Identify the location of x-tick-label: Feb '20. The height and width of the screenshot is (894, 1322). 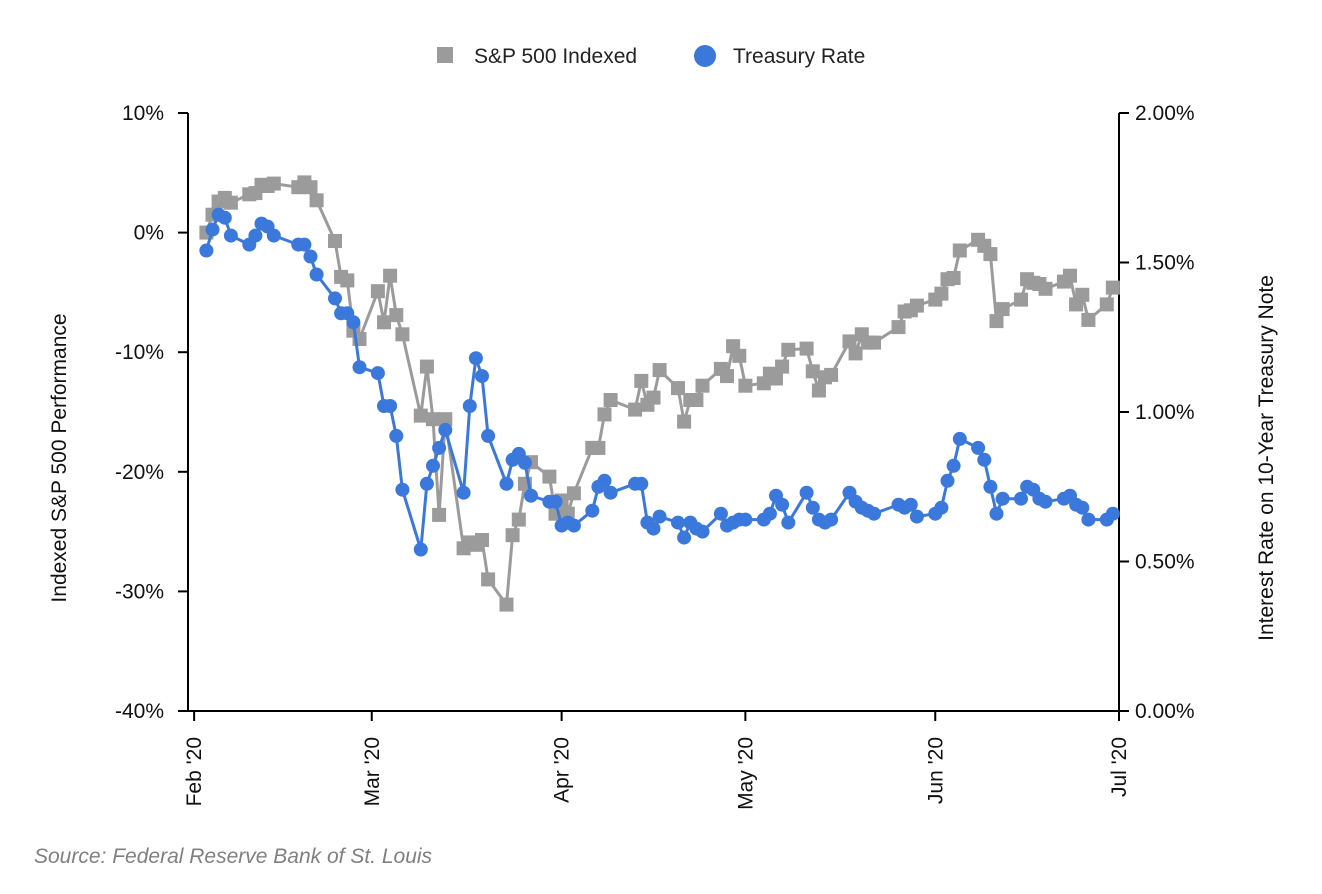
(194, 771).